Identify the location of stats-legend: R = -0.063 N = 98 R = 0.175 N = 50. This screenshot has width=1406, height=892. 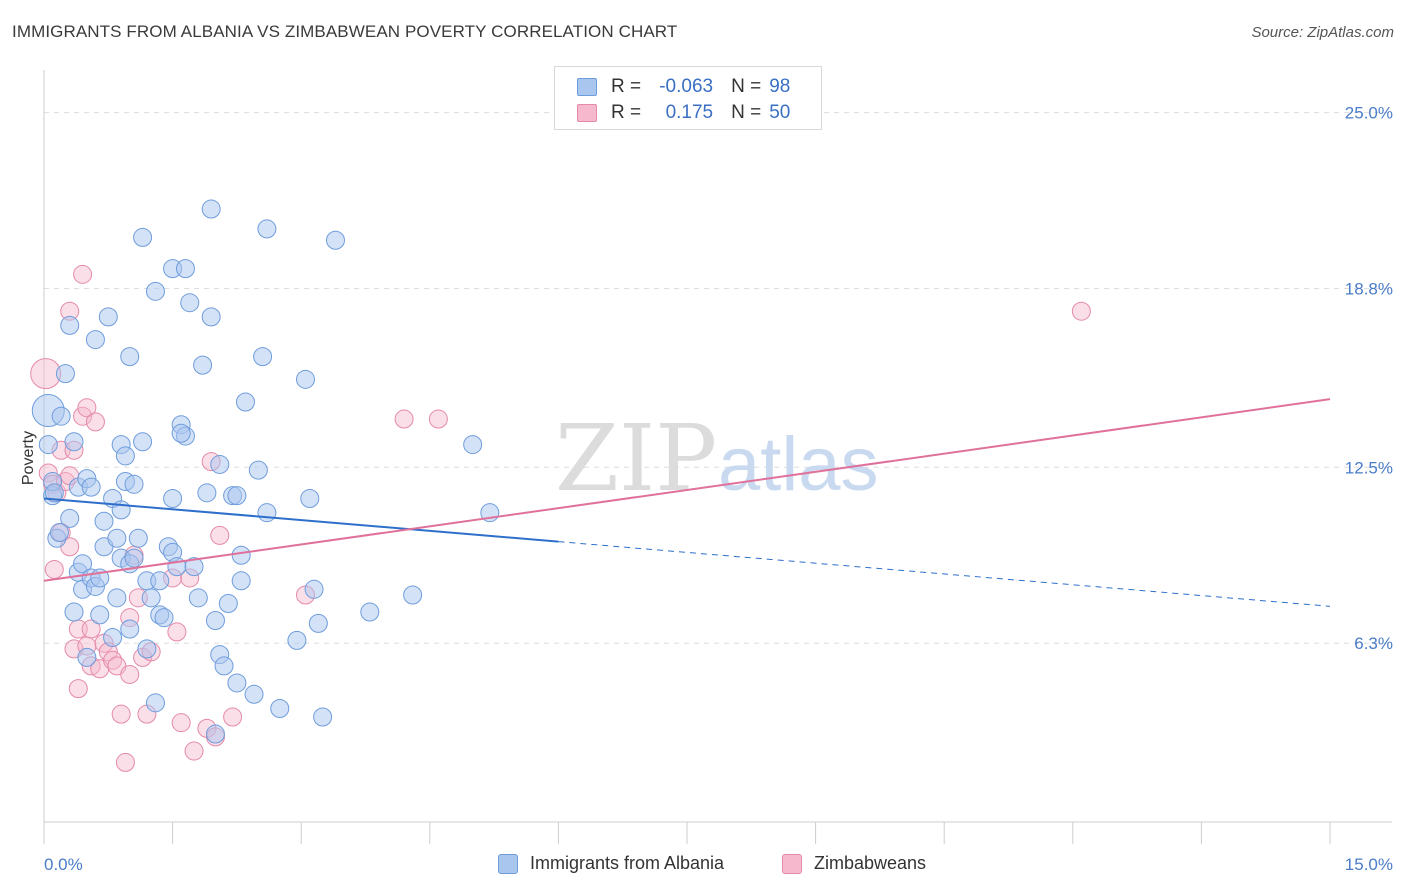
(688, 98).